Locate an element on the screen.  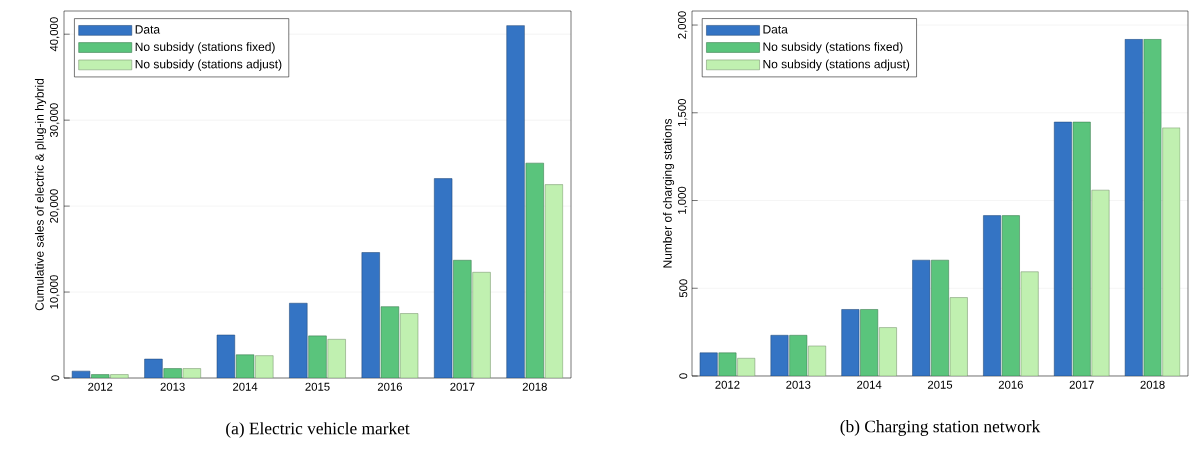
text: (b) Charging station network is located at coordinates (940, 428).